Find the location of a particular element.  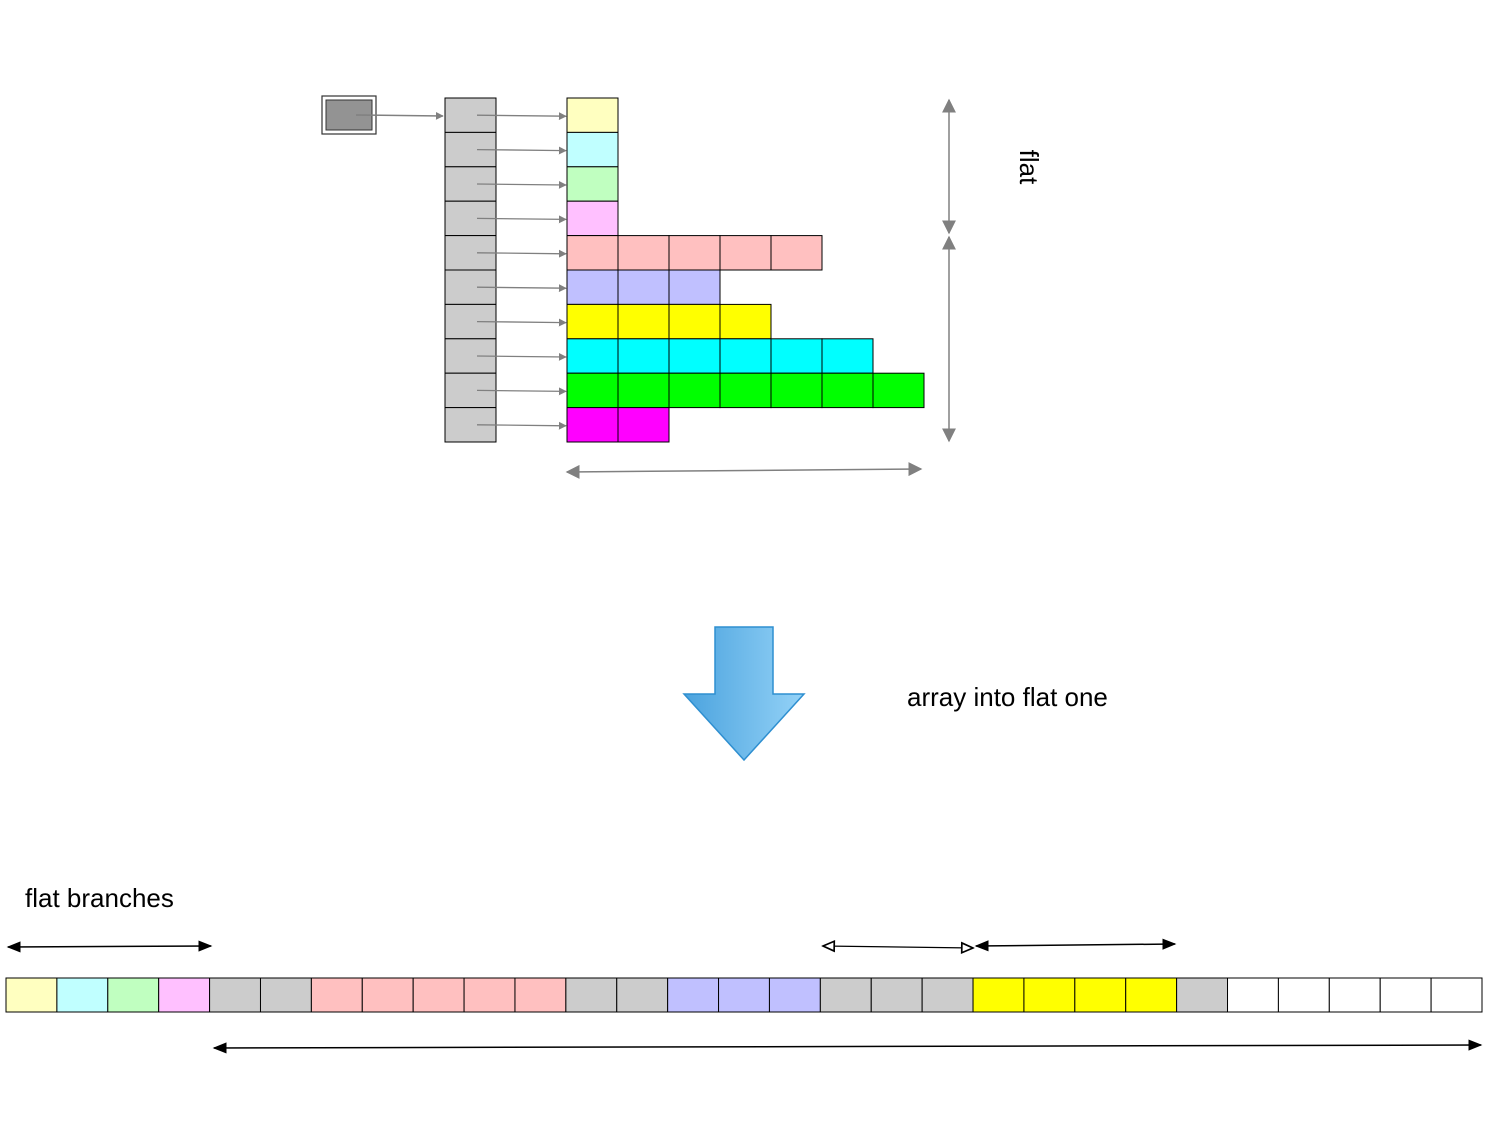

transform-arrow is located at coordinates (744, 694).